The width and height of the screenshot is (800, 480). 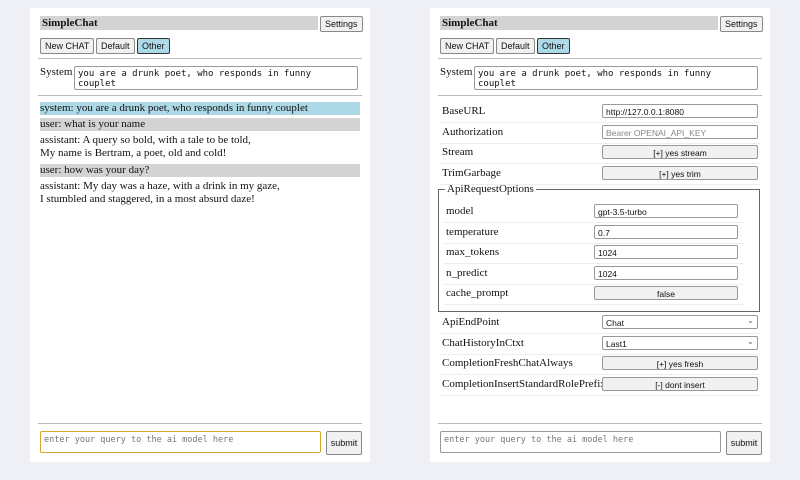 I want to click on text-input: gpt-3.5-turbo, so click(x=666, y=211).